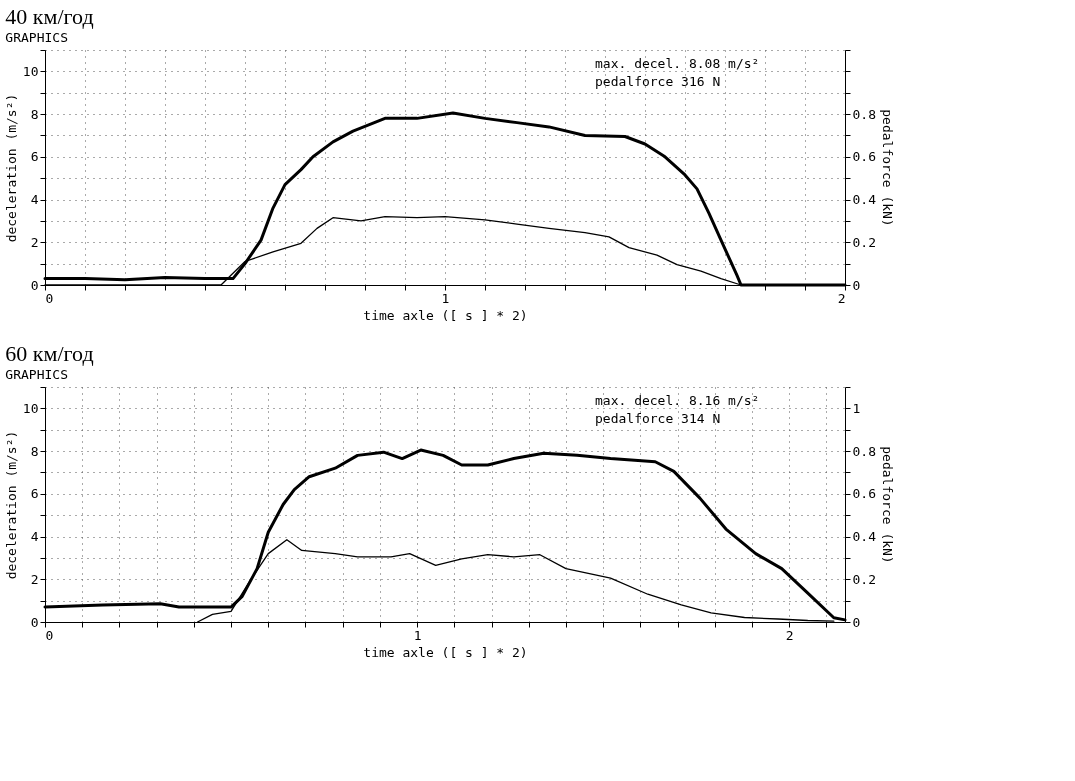  I want to click on chart-title: 60 км/год, so click(49, 353).